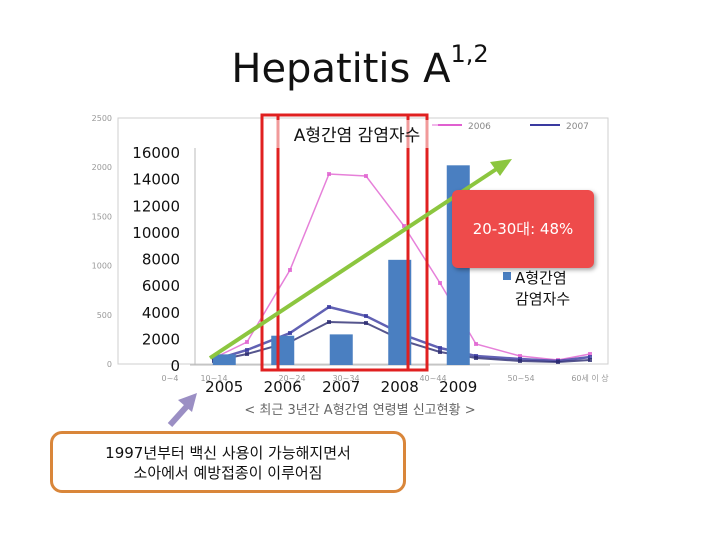 This screenshot has width=720, height=540. Describe the element at coordinates (213, 378) in the screenshot. I see `bg-x-tick-label: 10~14` at that location.